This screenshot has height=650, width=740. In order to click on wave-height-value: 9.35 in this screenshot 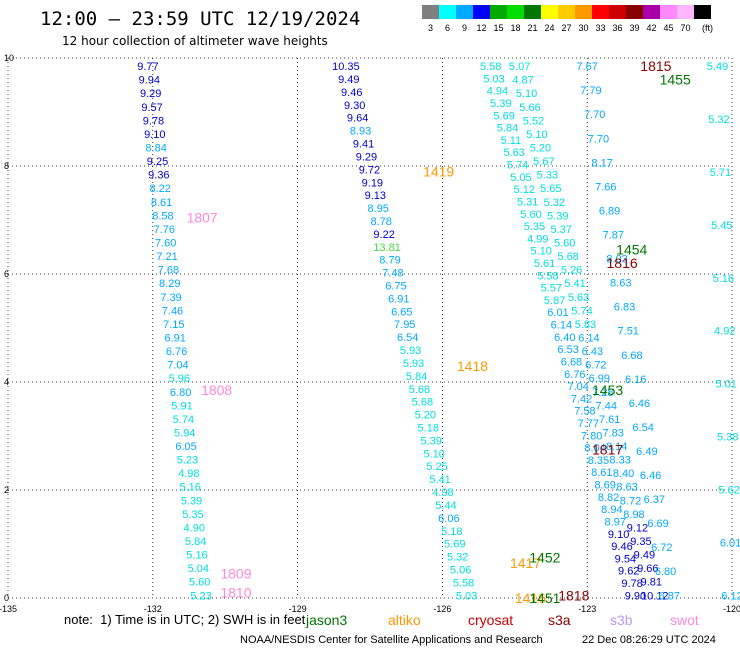, I will do `click(640, 542)`.